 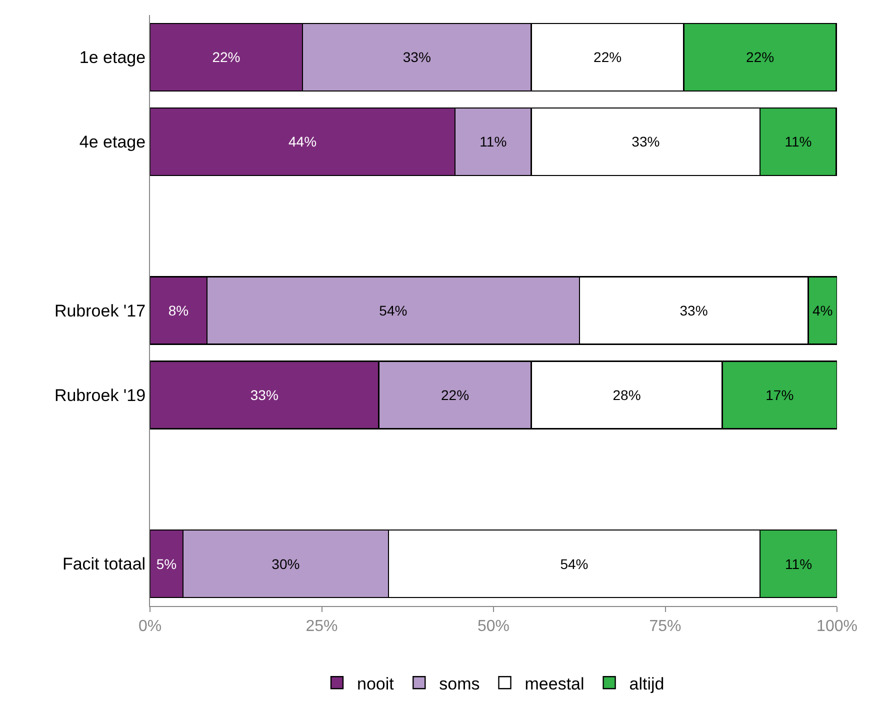 What do you see at coordinates (150, 627) in the screenshot?
I see `x-tick-label: 0%` at bounding box center [150, 627].